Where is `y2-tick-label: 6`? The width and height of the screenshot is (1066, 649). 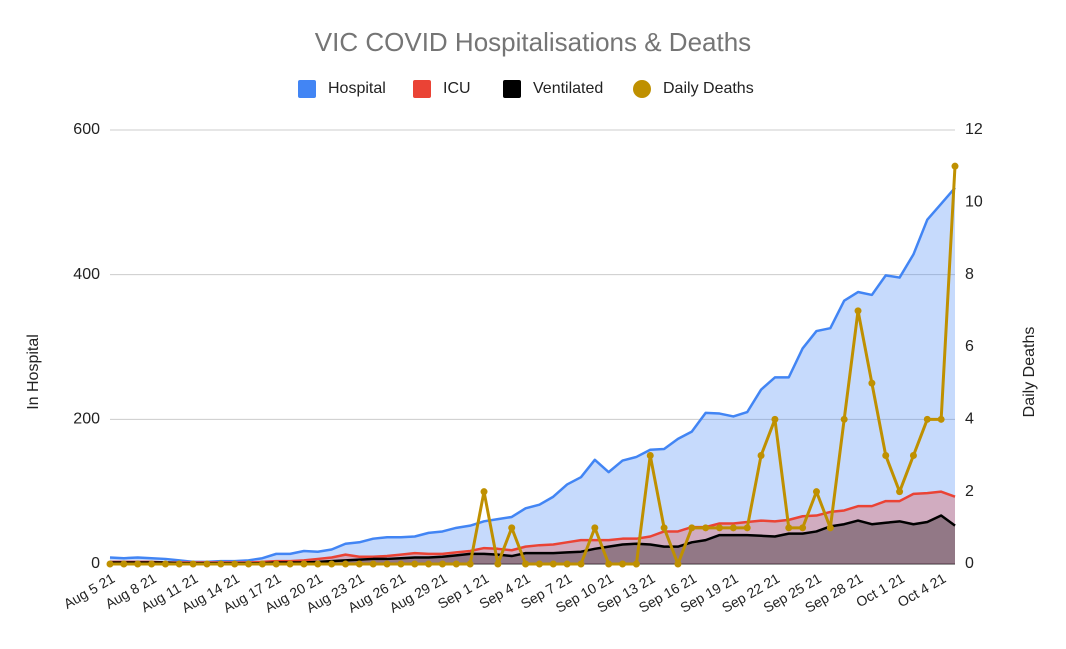
y2-tick-label: 6 is located at coordinates (969, 346).